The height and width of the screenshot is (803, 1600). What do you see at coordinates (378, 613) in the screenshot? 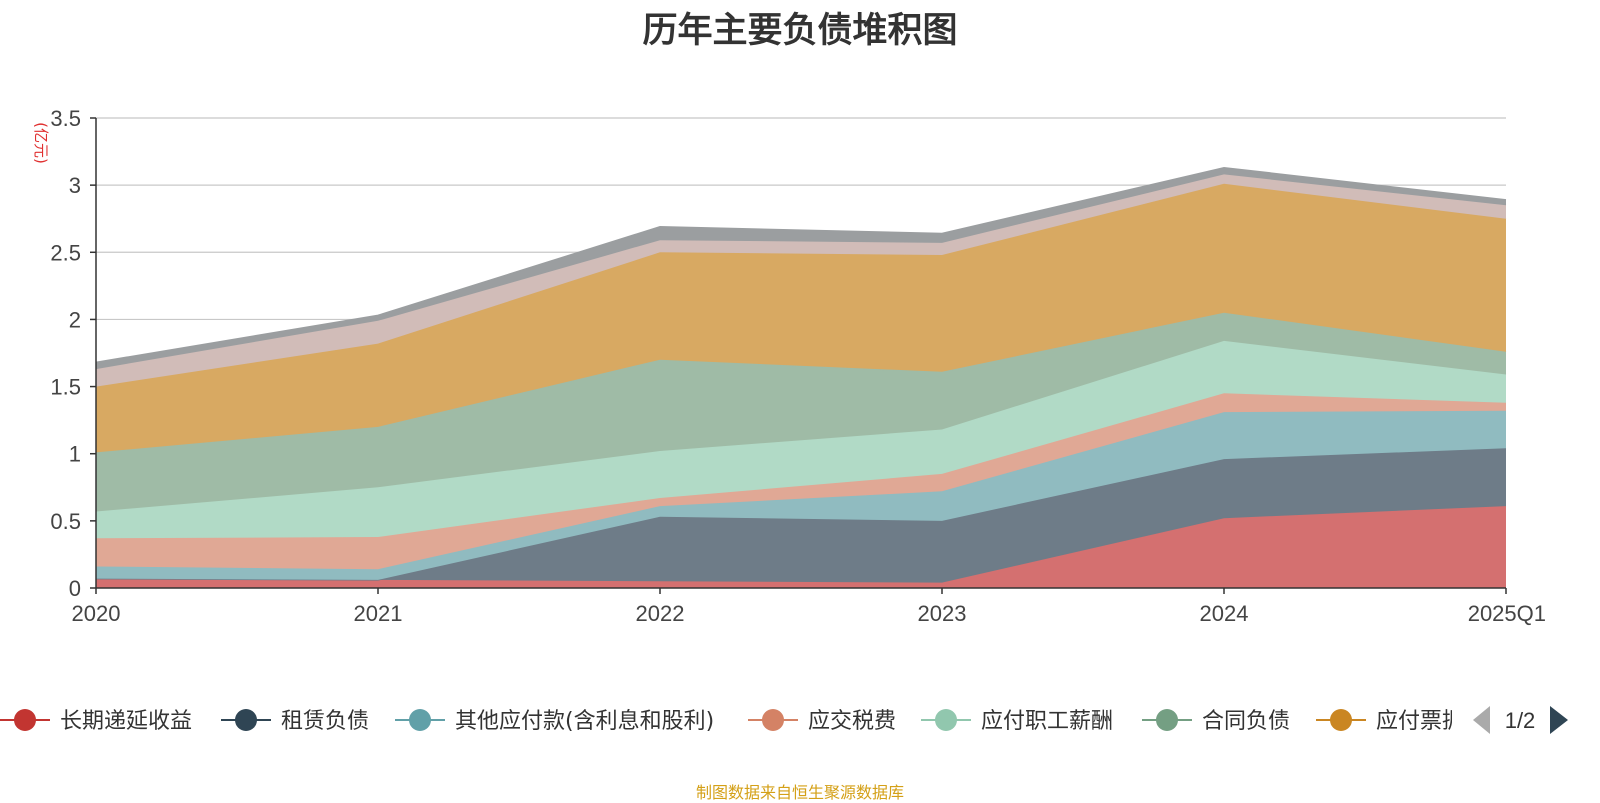
I see `x-tick-label: 2021` at bounding box center [378, 613].